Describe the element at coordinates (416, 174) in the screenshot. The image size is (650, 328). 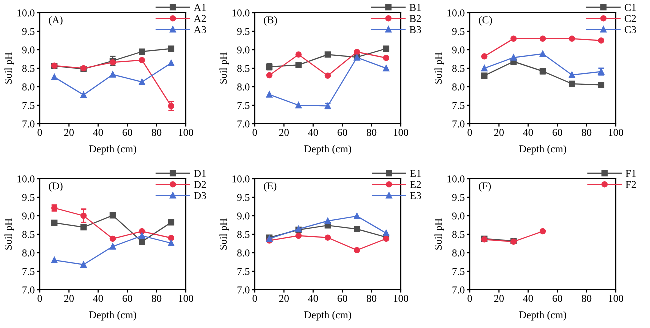
I see `legend-label: E1` at that location.